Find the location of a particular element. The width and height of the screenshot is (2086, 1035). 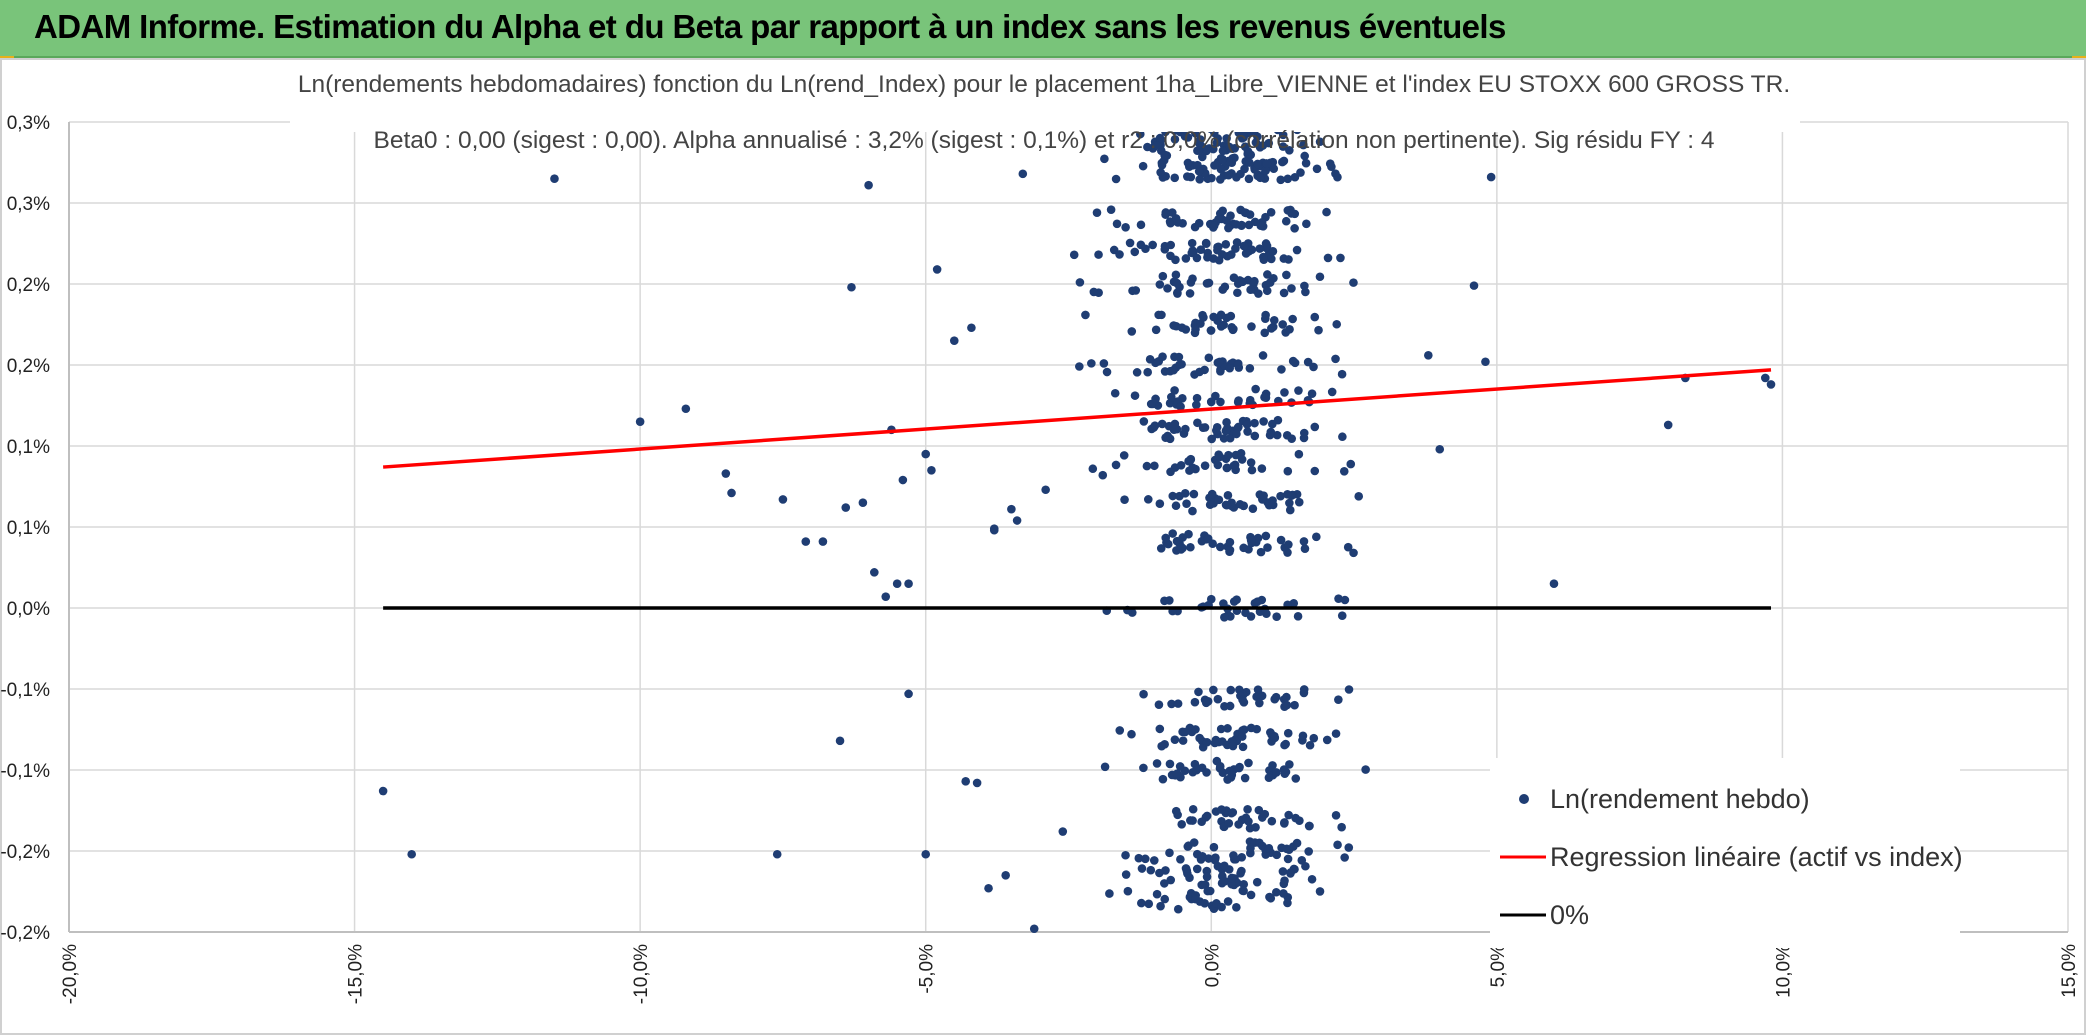

x-tick-label: 5,0% is located at coordinates (1498, 965).